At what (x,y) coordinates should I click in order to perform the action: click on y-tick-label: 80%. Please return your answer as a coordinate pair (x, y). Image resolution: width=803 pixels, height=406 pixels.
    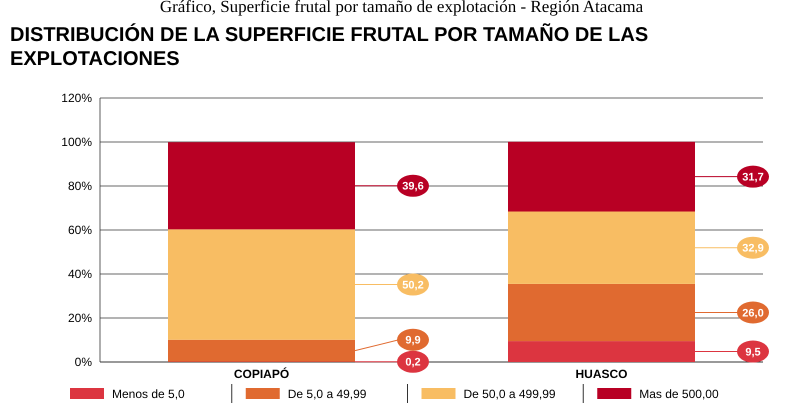
    Looking at the image, I should click on (80, 186).